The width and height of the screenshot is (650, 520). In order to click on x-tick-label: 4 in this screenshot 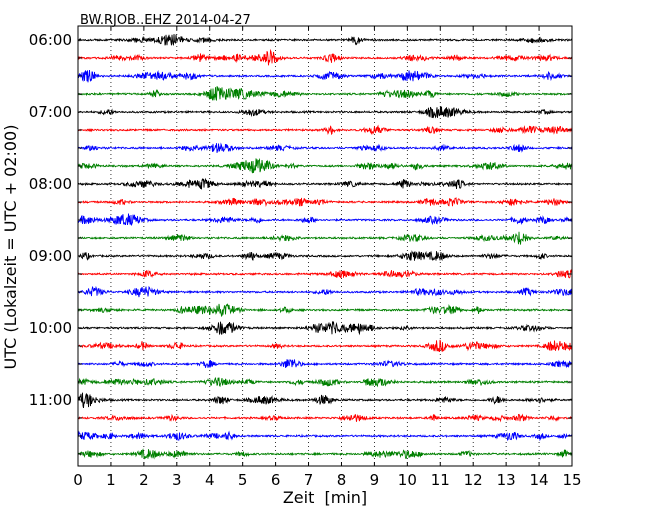, I will do `click(210, 480)`.